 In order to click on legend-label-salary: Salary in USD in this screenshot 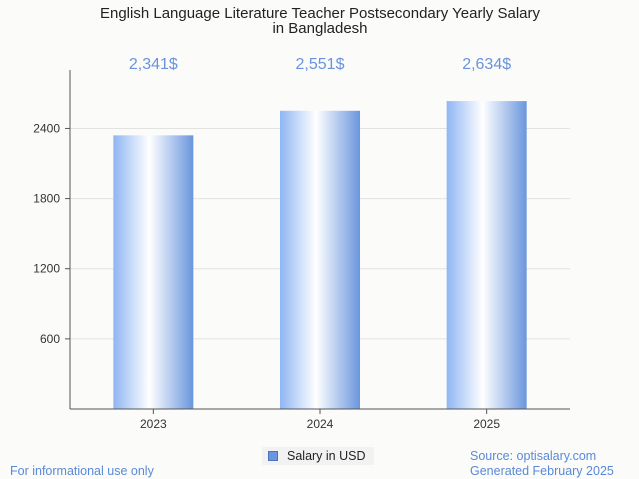, I will do `click(326, 456)`.